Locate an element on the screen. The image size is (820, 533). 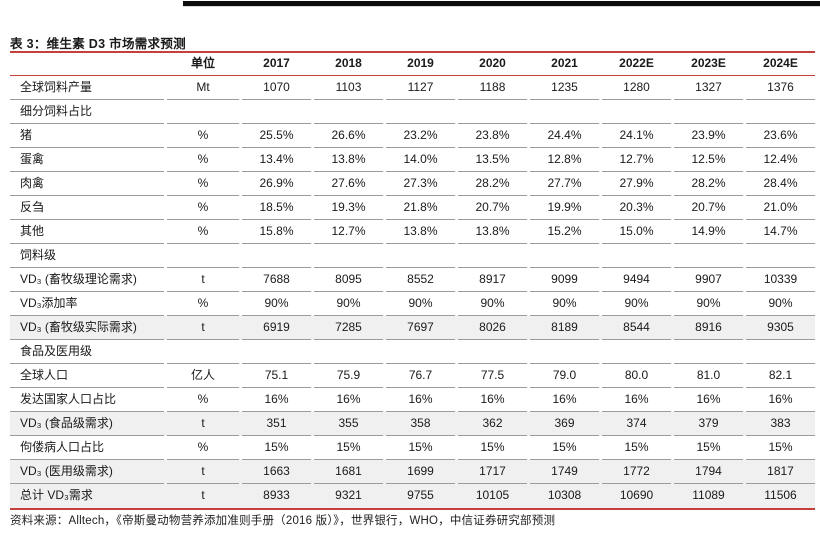
row-value-cell: 28.2% is located at coordinates (492, 184).